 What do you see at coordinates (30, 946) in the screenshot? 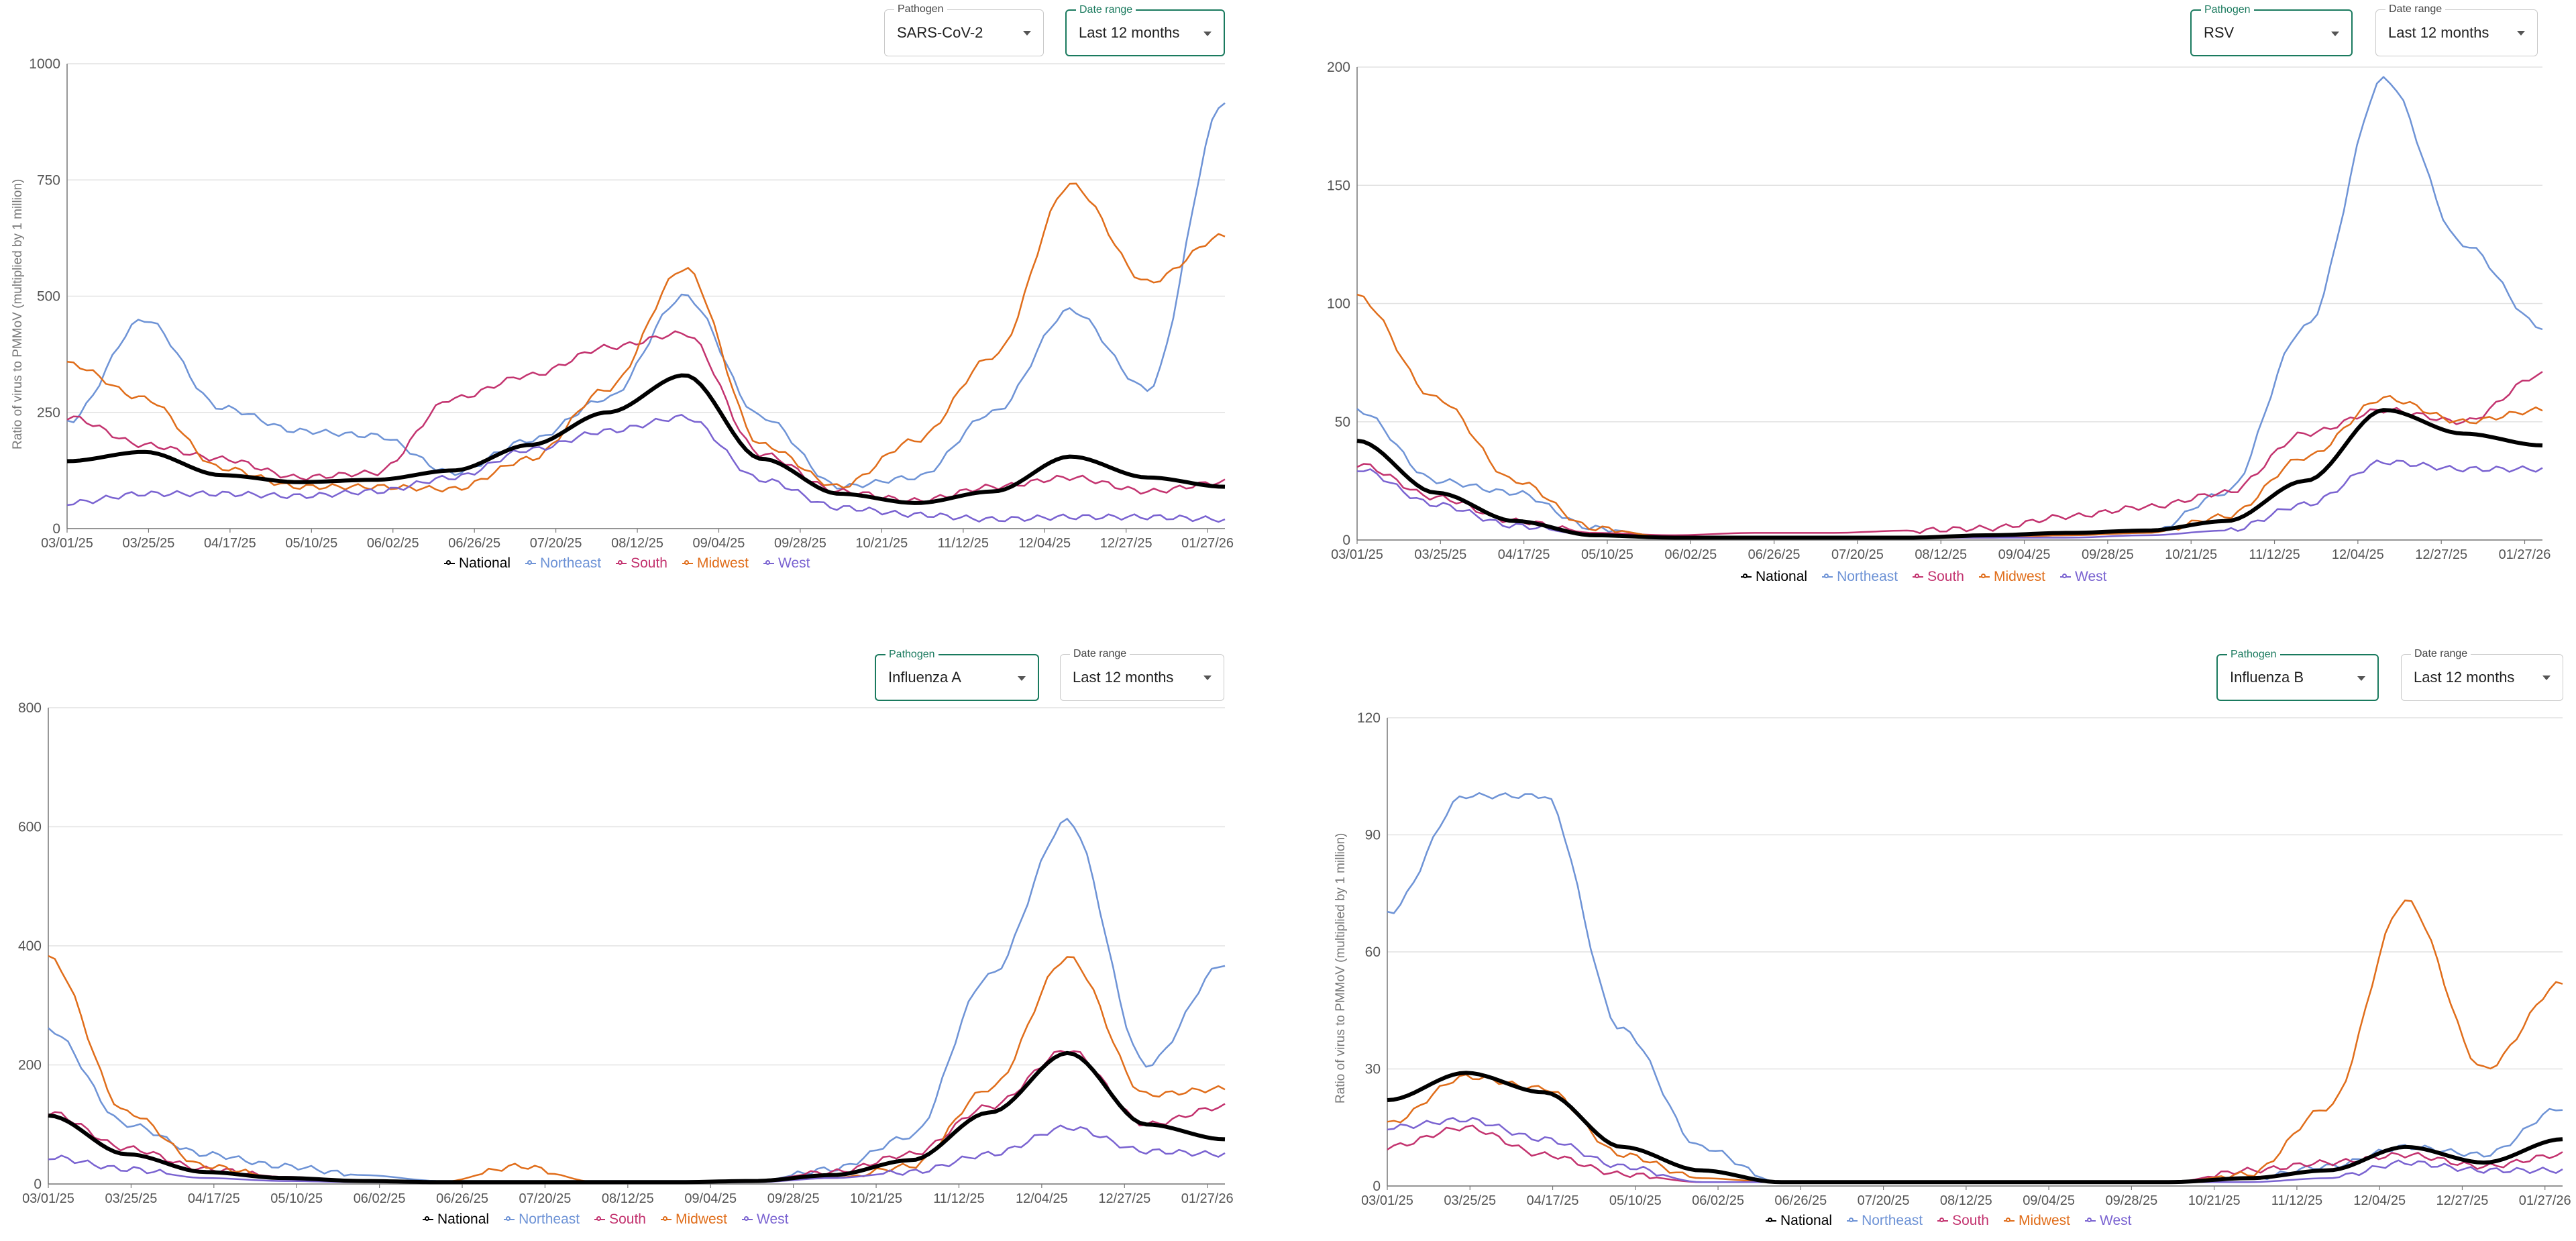
I see `y-tick-label: 400` at bounding box center [30, 946].